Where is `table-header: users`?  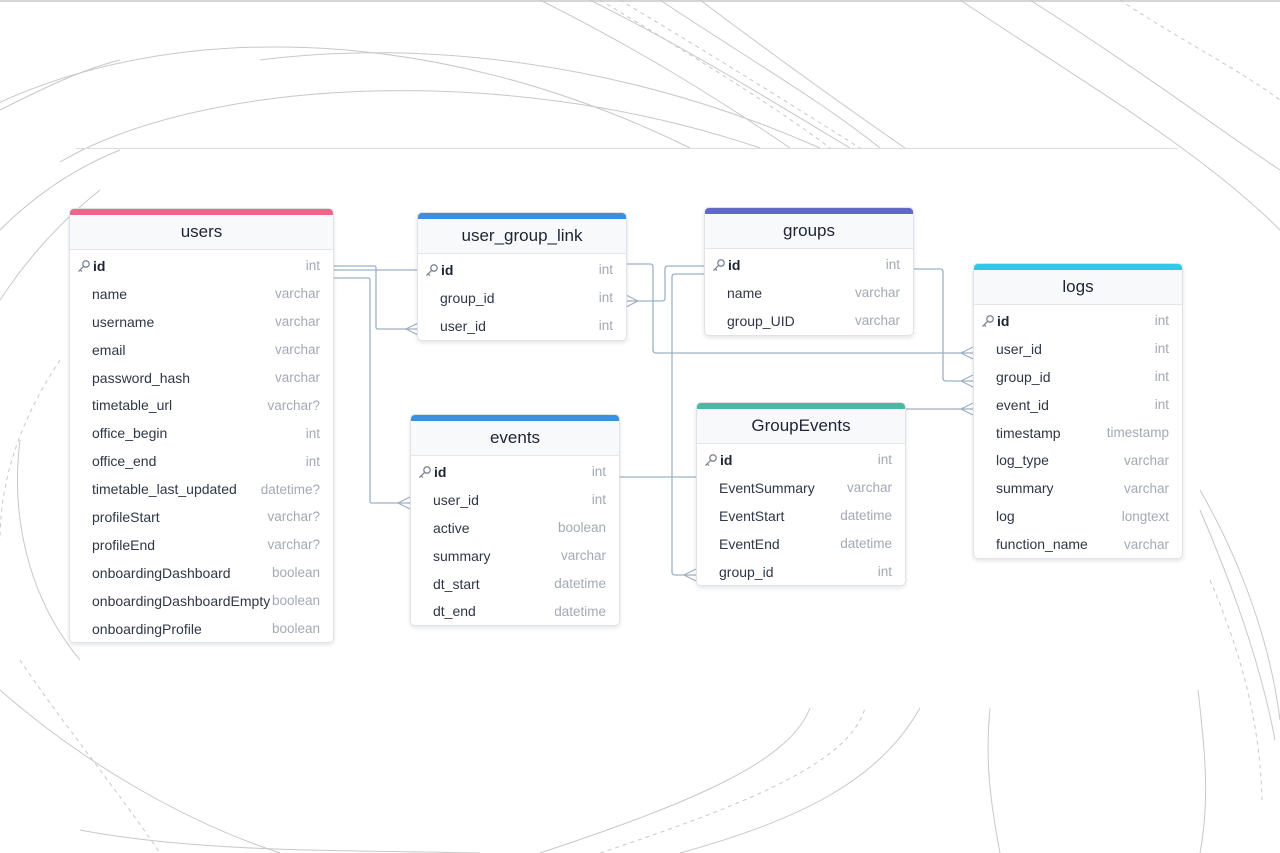
table-header: users is located at coordinates (201, 229).